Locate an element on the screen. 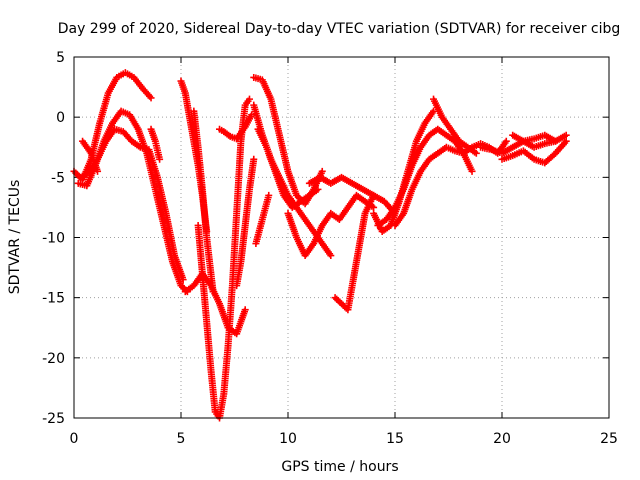 The width and height of the screenshot is (640, 480). y-tick-label: -15 is located at coordinates (53, 299).